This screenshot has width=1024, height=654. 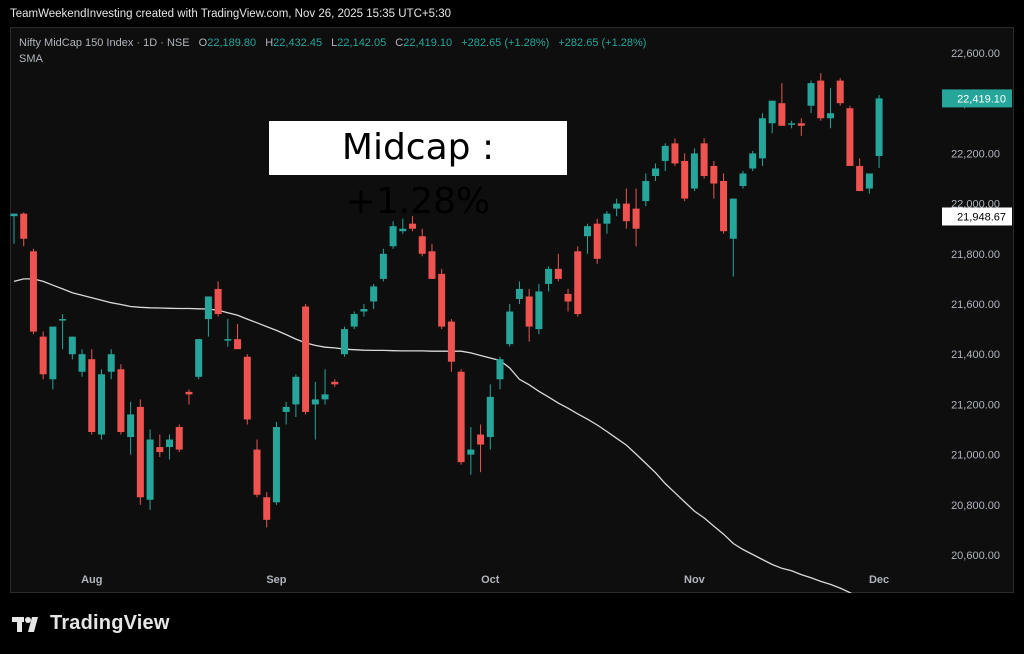 What do you see at coordinates (334, 43) in the screenshot?
I see `low-label: L` at bounding box center [334, 43].